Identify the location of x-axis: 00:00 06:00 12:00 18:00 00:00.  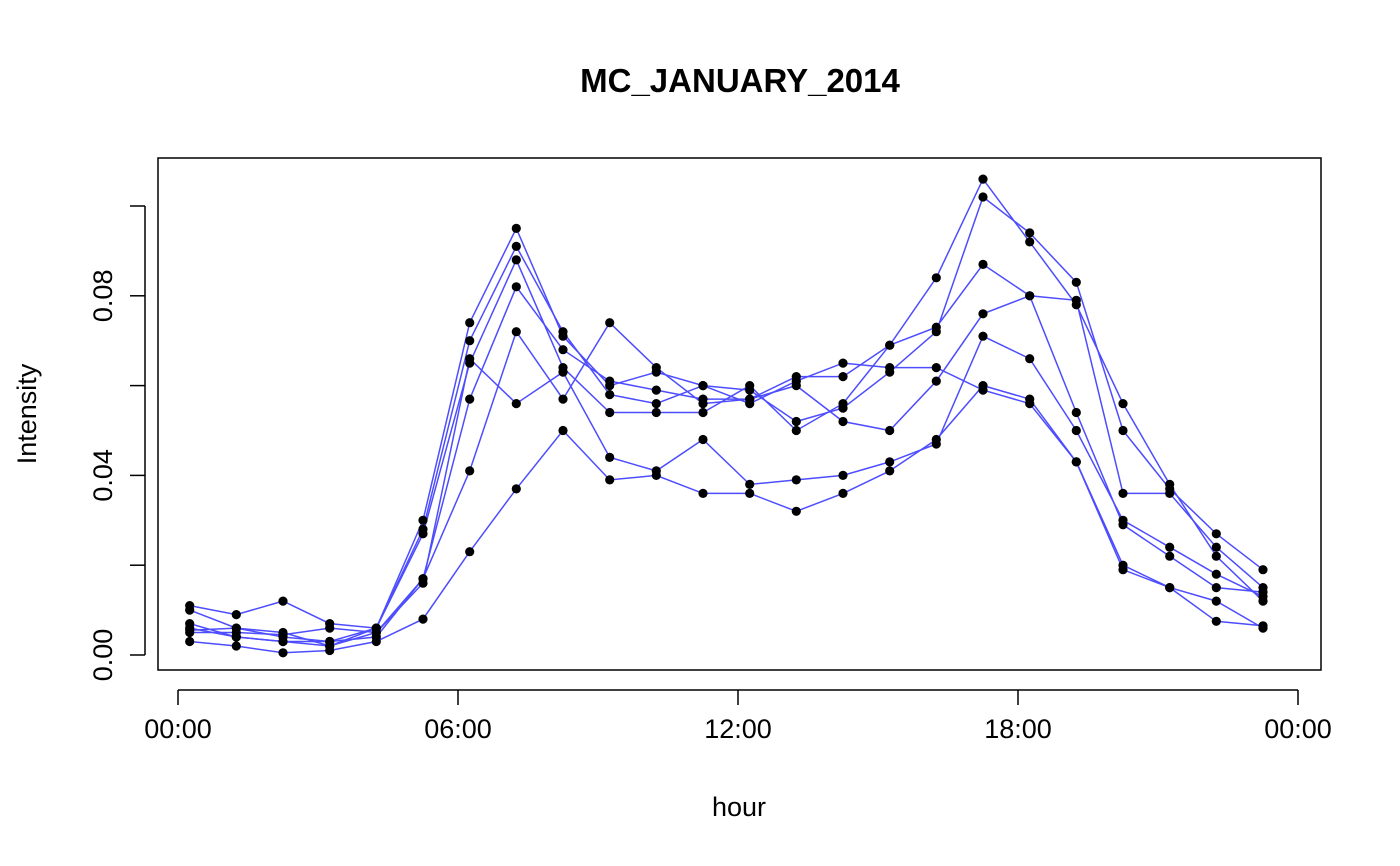
(738, 716).